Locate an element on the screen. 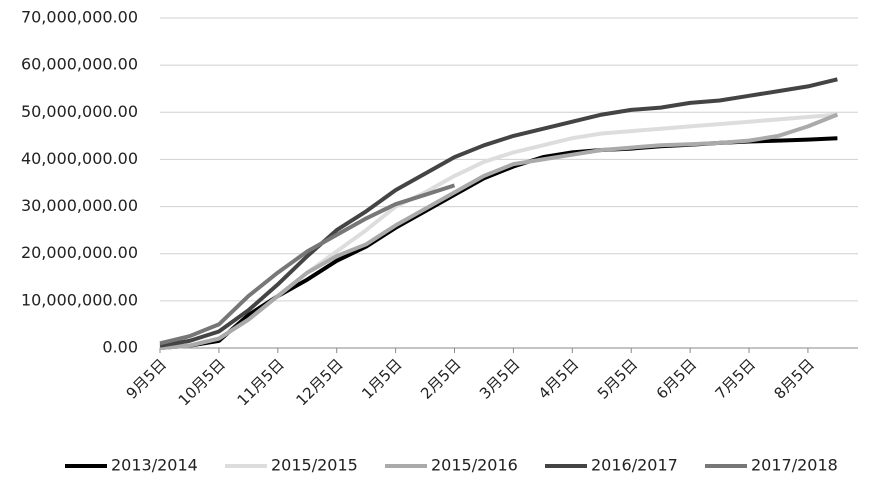 This screenshot has width=871, height=486. legend-label: 2015/2015 is located at coordinates (314, 465).